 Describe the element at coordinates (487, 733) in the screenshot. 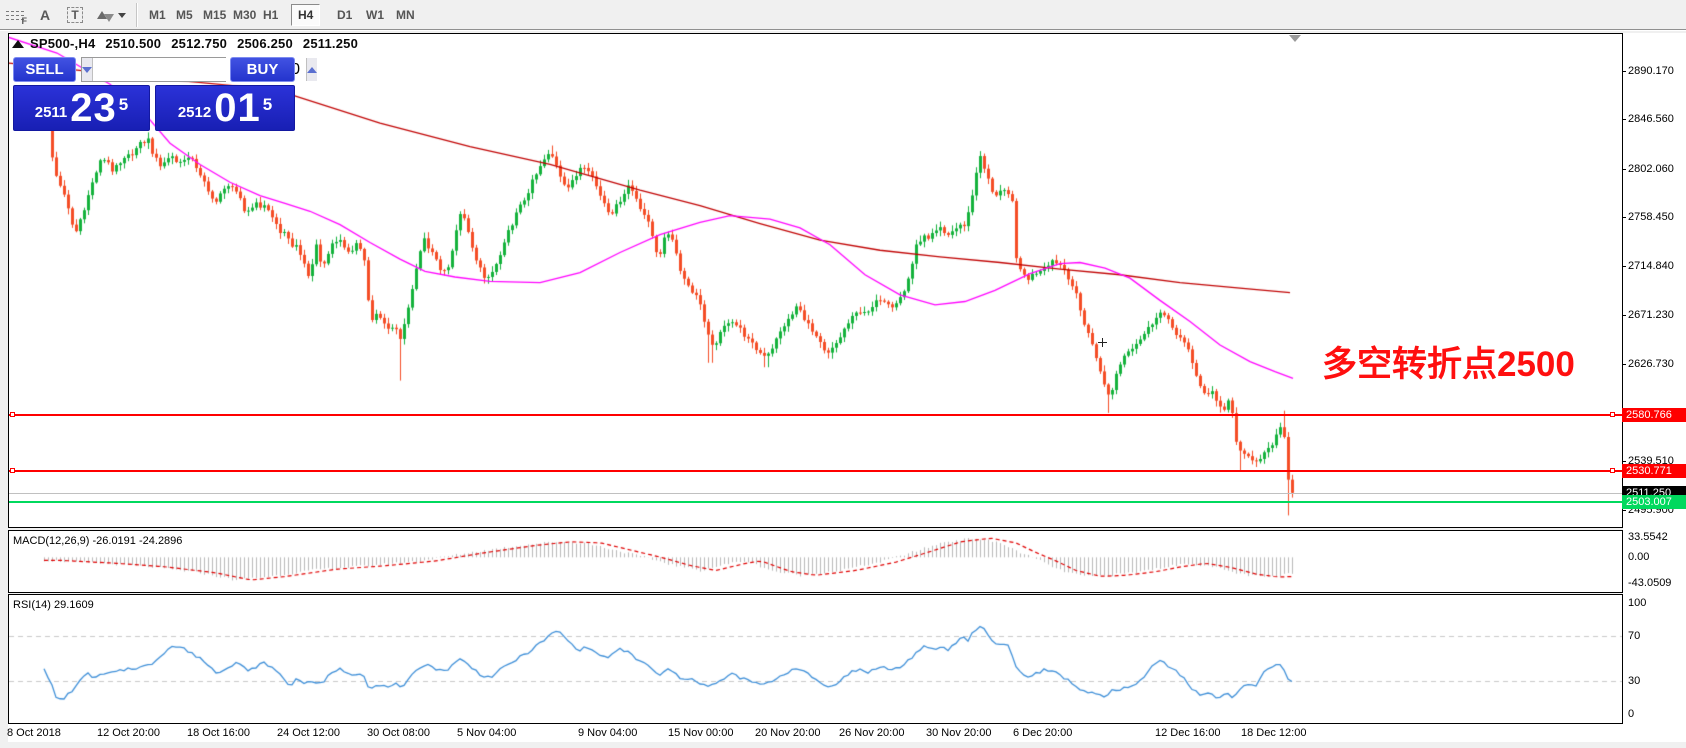

I see `time-axis-label: 5 Nov 04:00` at that location.